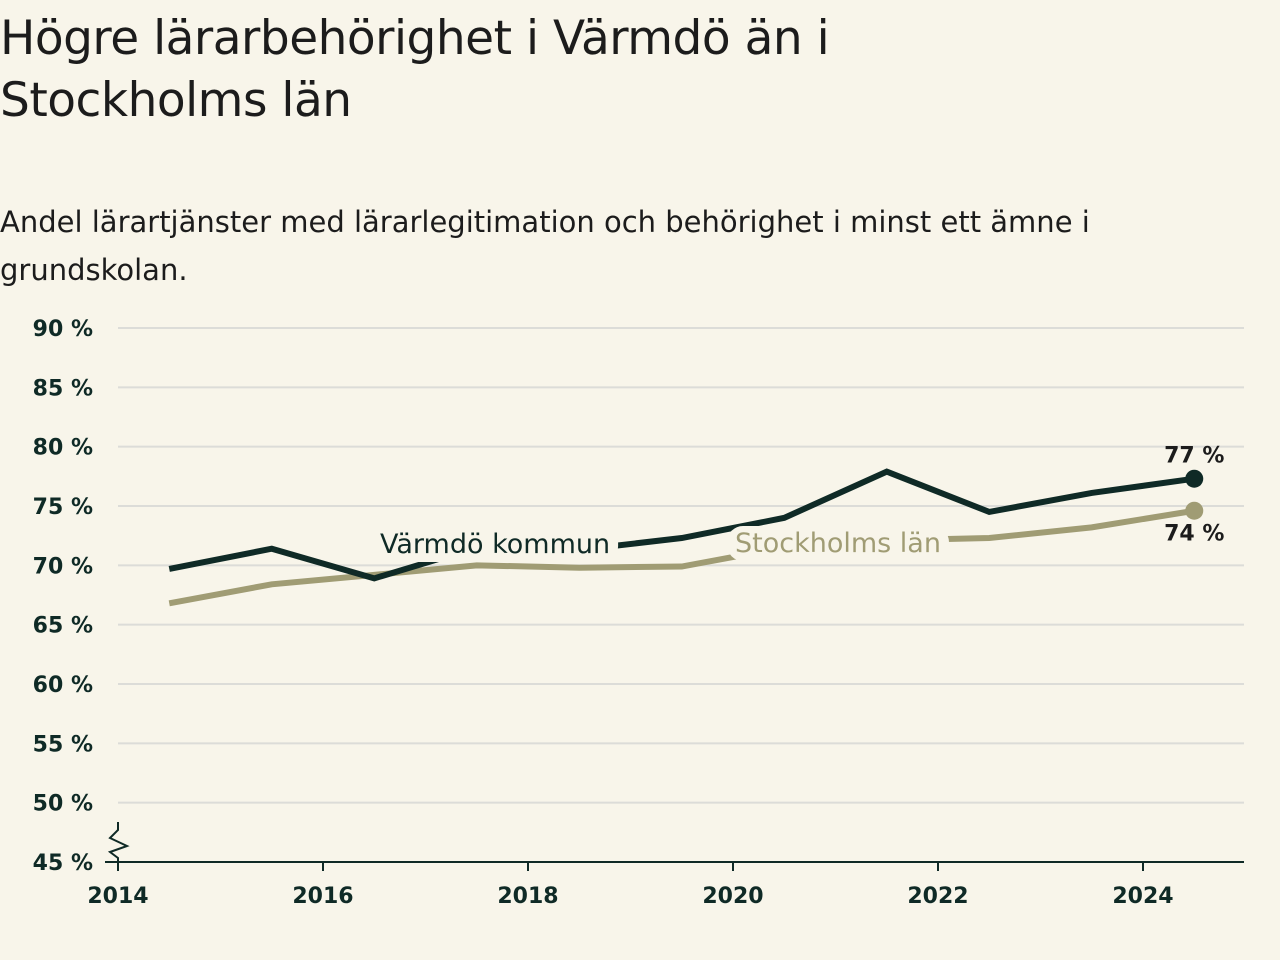 The width and height of the screenshot is (1280, 960). I want to click on series-line-varmdo, so click(681, 525).